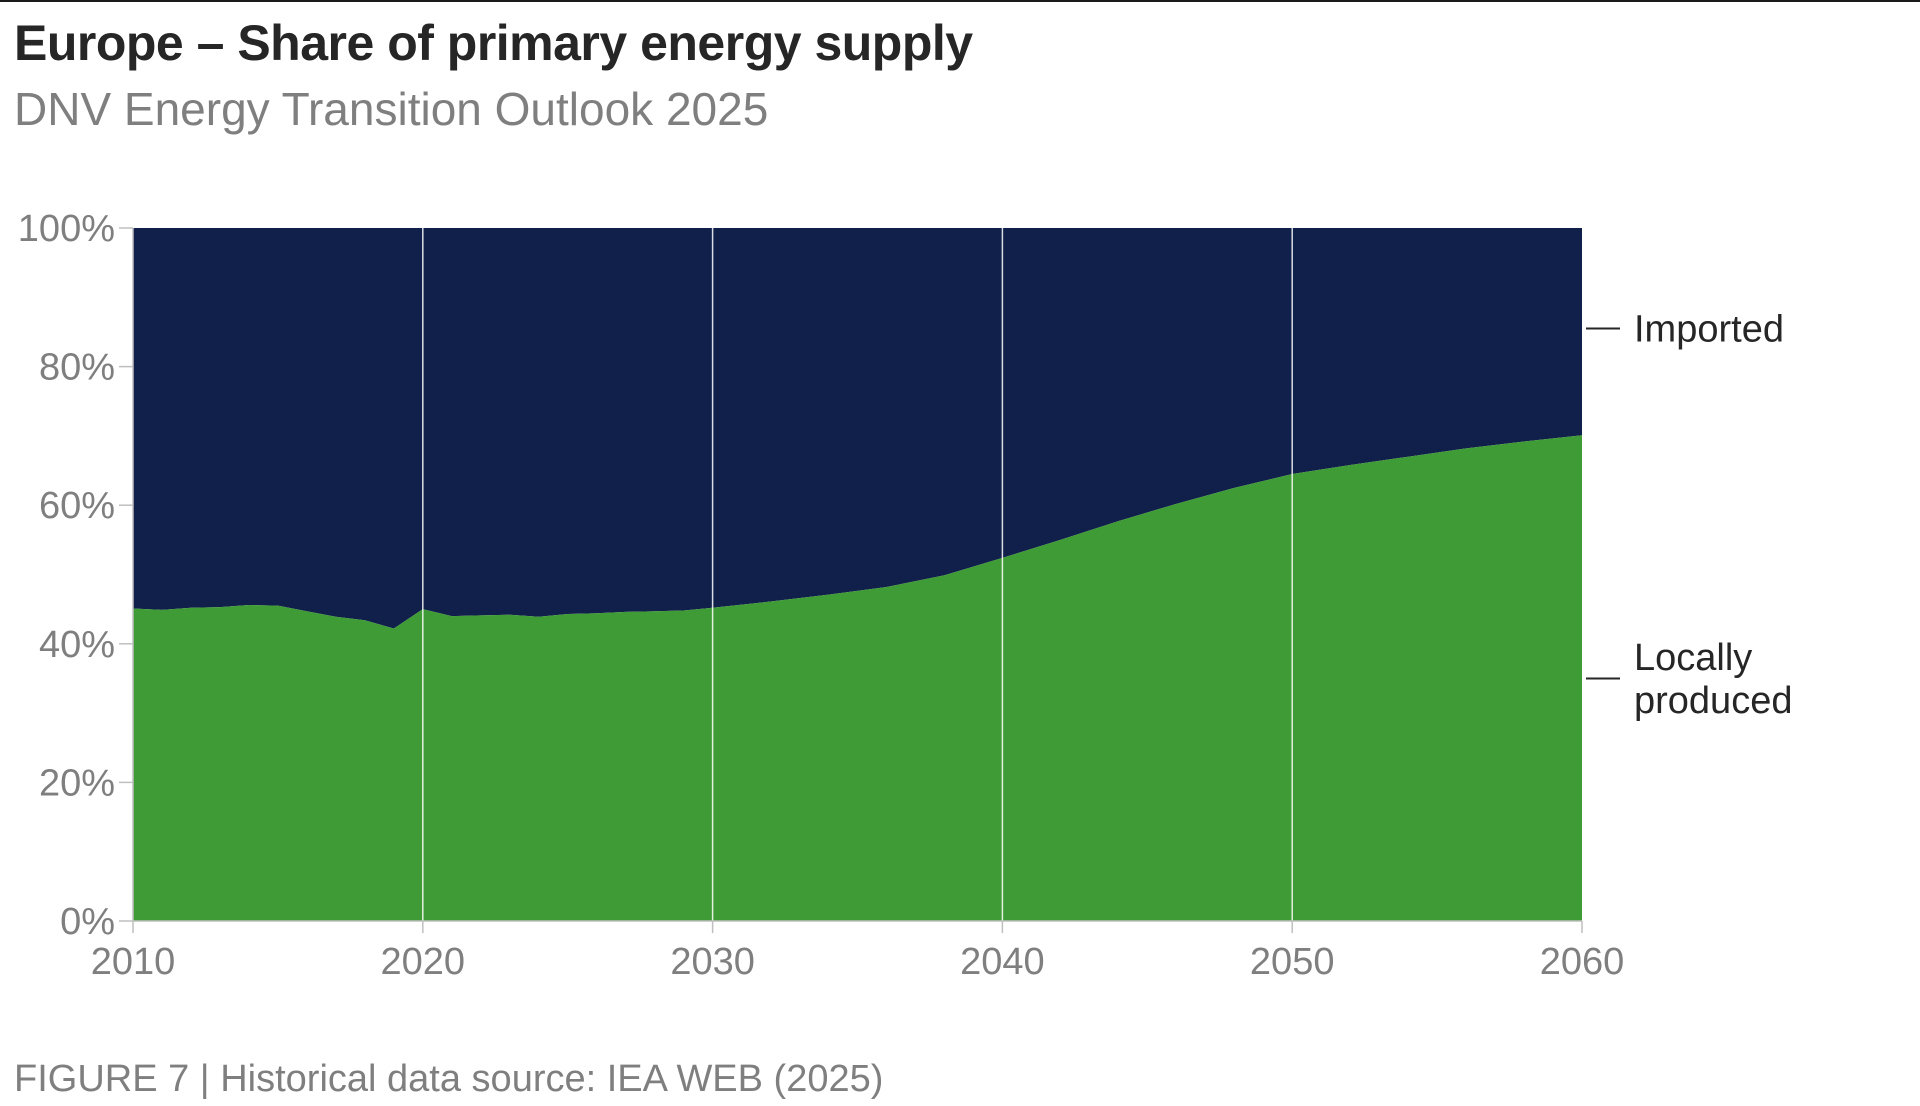 Image resolution: width=1920 pixels, height=1106 pixels. I want to click on legend-label: produced, so click(1713, 701).